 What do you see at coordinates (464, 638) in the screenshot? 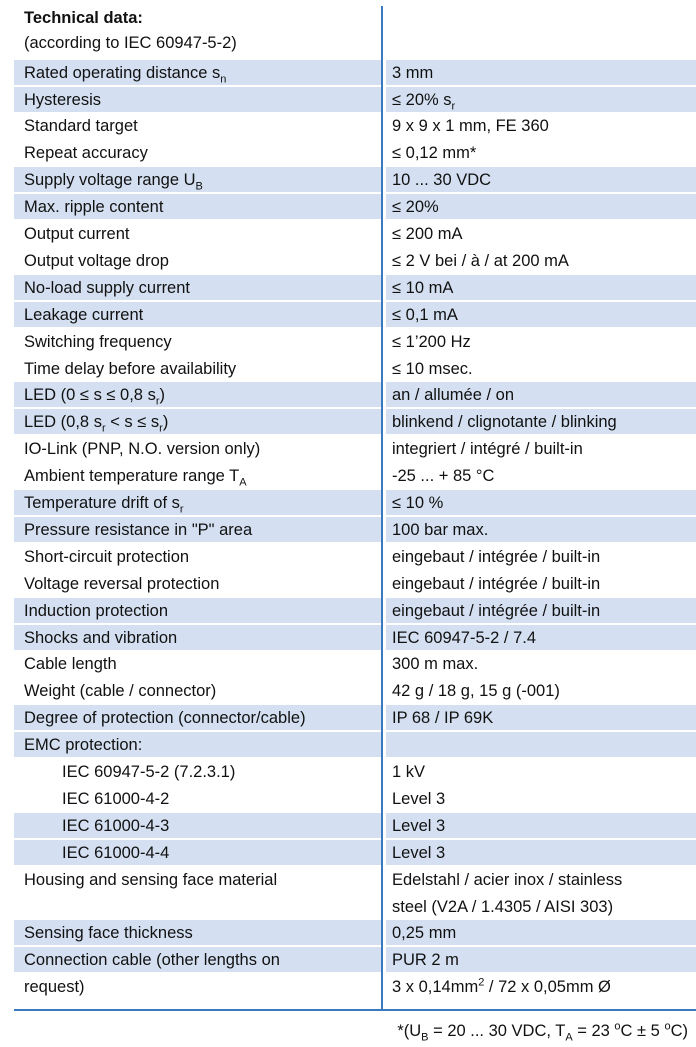
I see `row-value: IEC 60947-5-2 / 7.4` at bounding box center [464, 638].